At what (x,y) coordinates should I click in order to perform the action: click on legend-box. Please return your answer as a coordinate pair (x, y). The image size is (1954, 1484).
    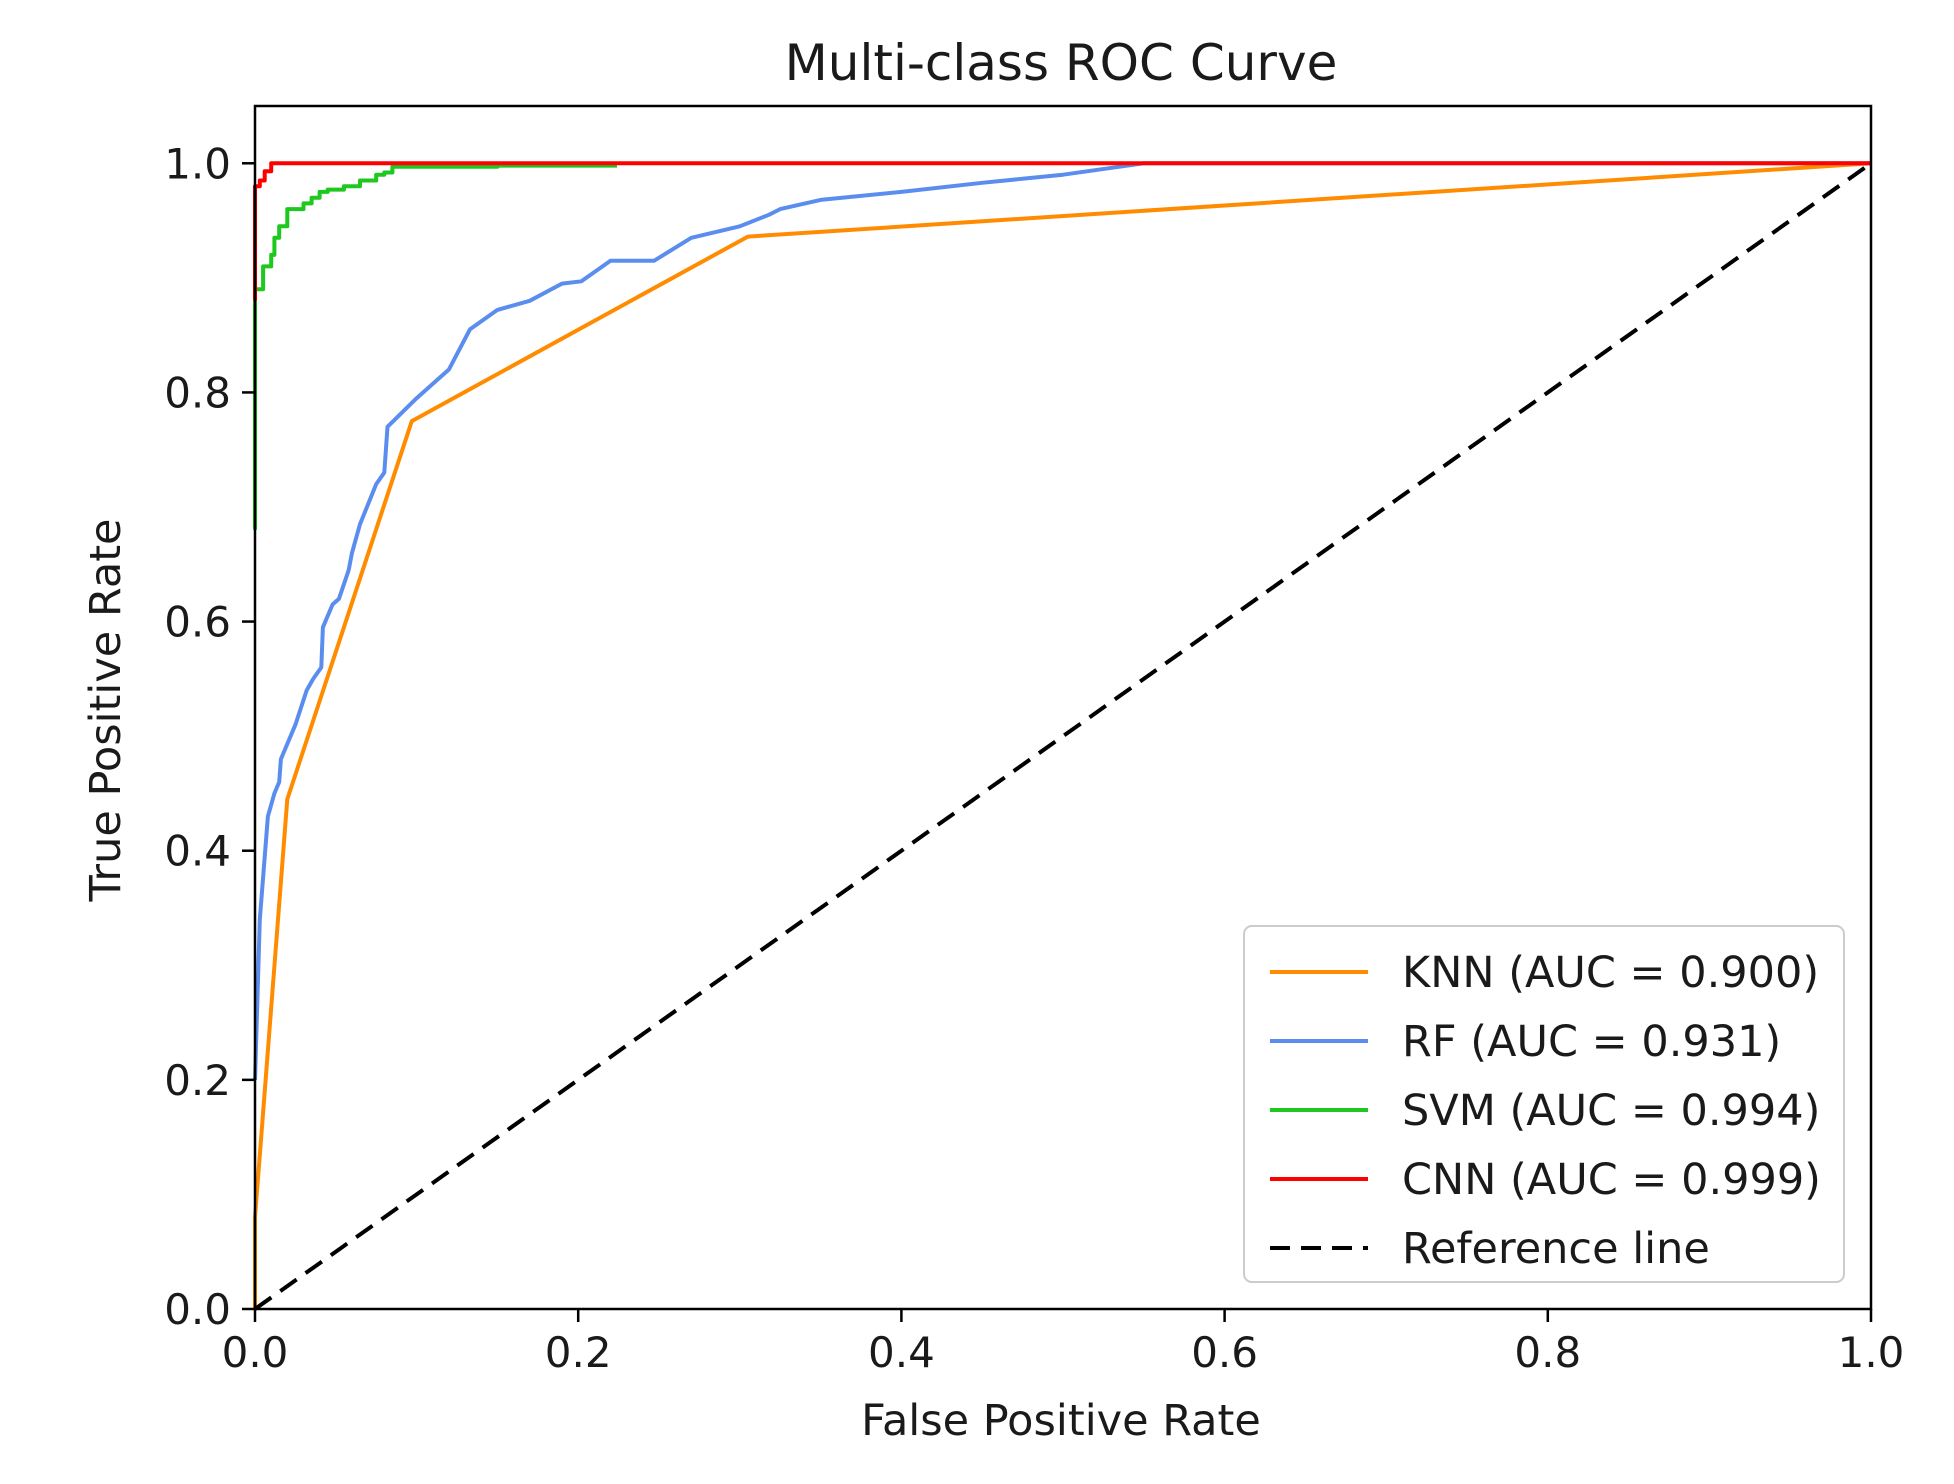
    Looking at the image, I should click on (1544, 1104).